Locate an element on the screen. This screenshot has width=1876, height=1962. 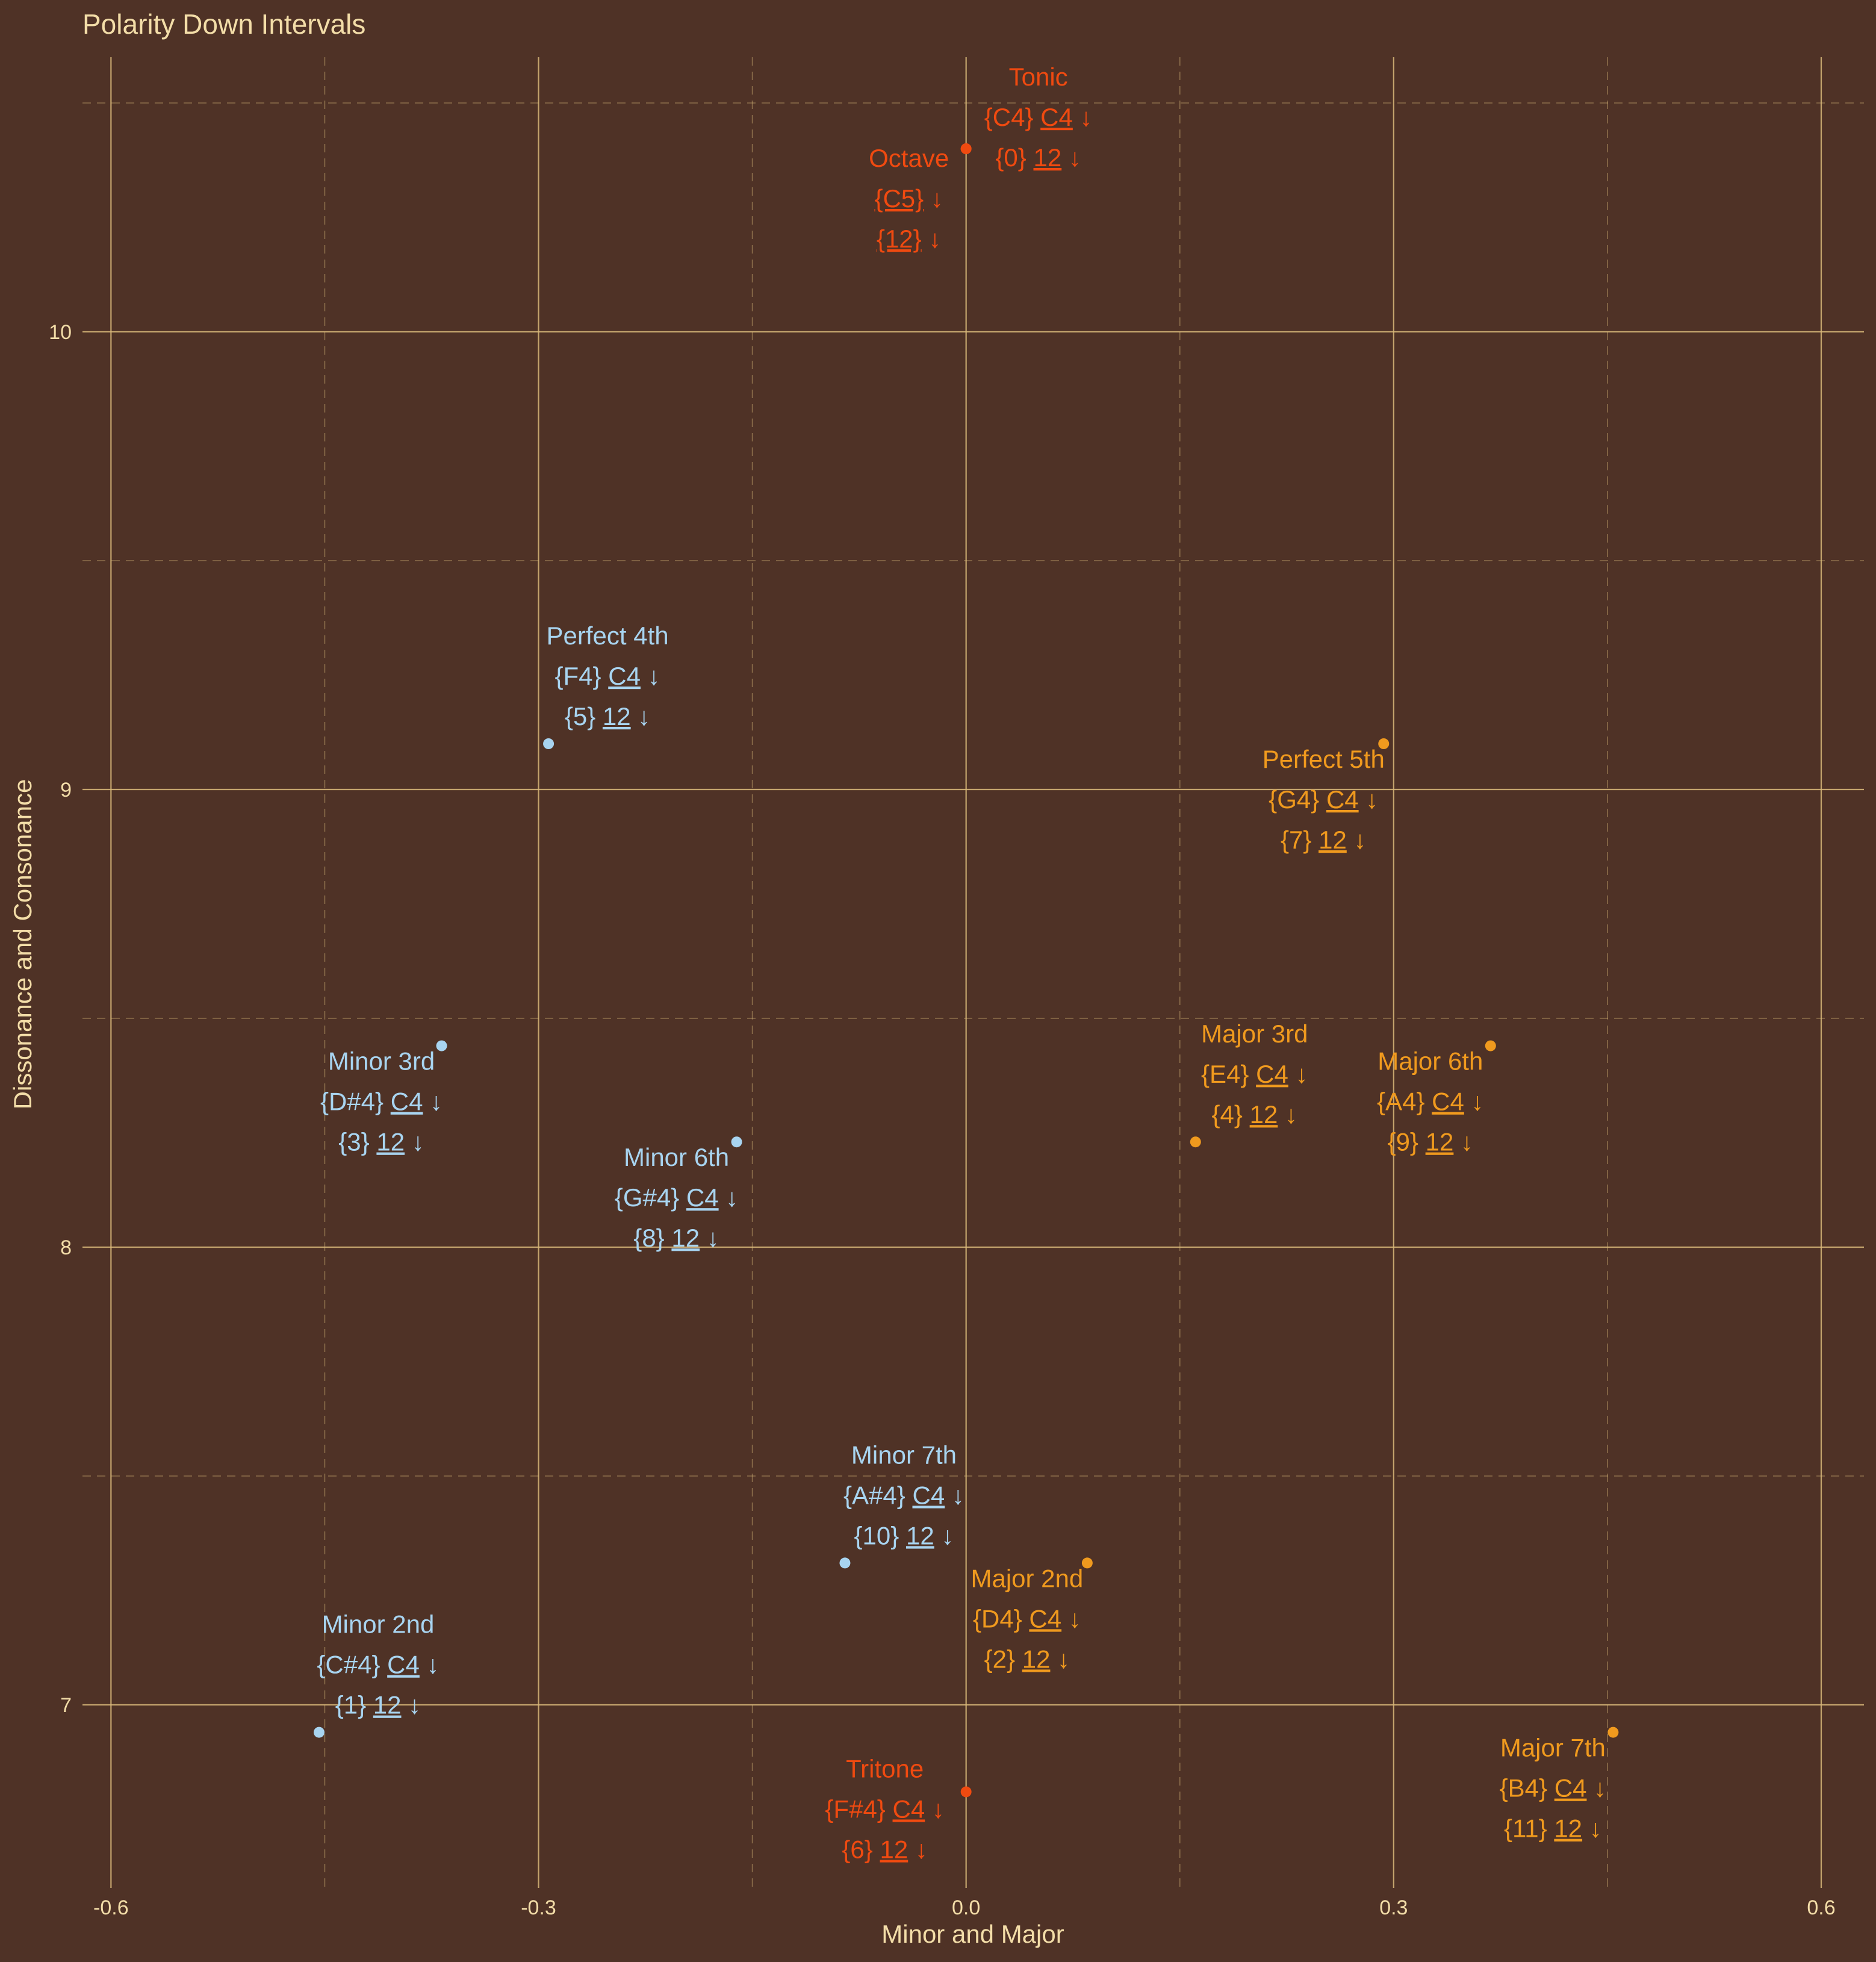
point-label: Minor 3rd {D#4} C4 ↓ {3} 12 ↓ is located at coordinates (381, 1101).